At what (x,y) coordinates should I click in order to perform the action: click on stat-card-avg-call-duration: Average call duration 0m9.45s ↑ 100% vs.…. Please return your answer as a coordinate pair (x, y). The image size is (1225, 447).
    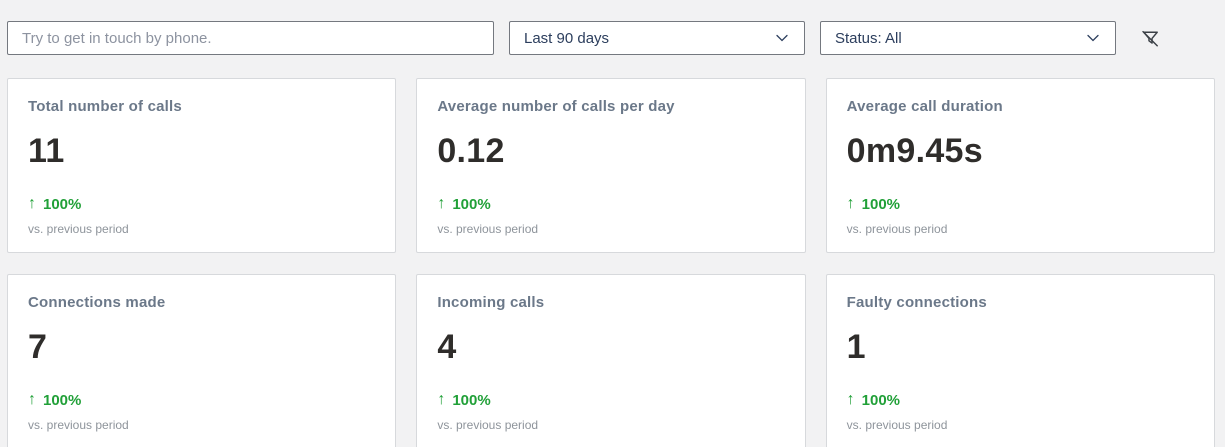
    Looking at the image, I should click on (1020, 165).